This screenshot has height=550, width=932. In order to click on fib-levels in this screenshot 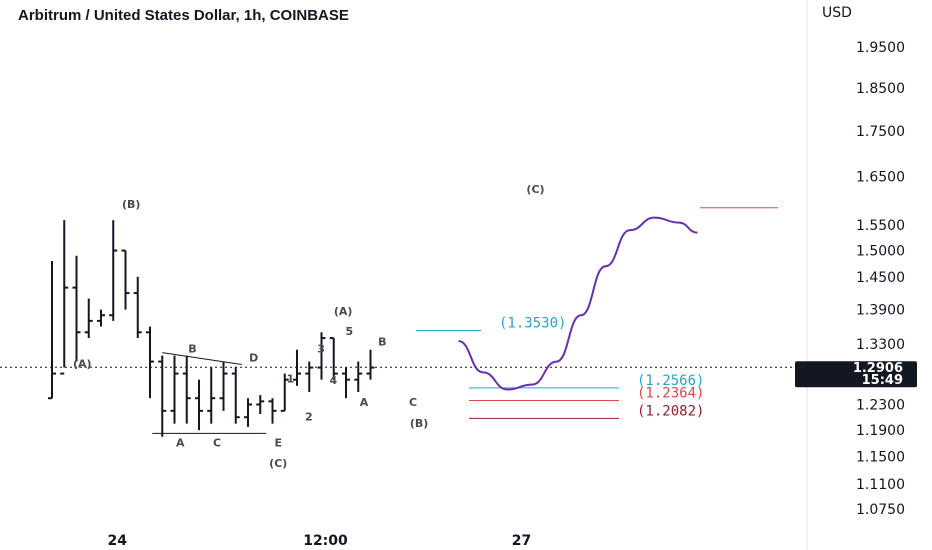, I will do `click(517, 374)`.